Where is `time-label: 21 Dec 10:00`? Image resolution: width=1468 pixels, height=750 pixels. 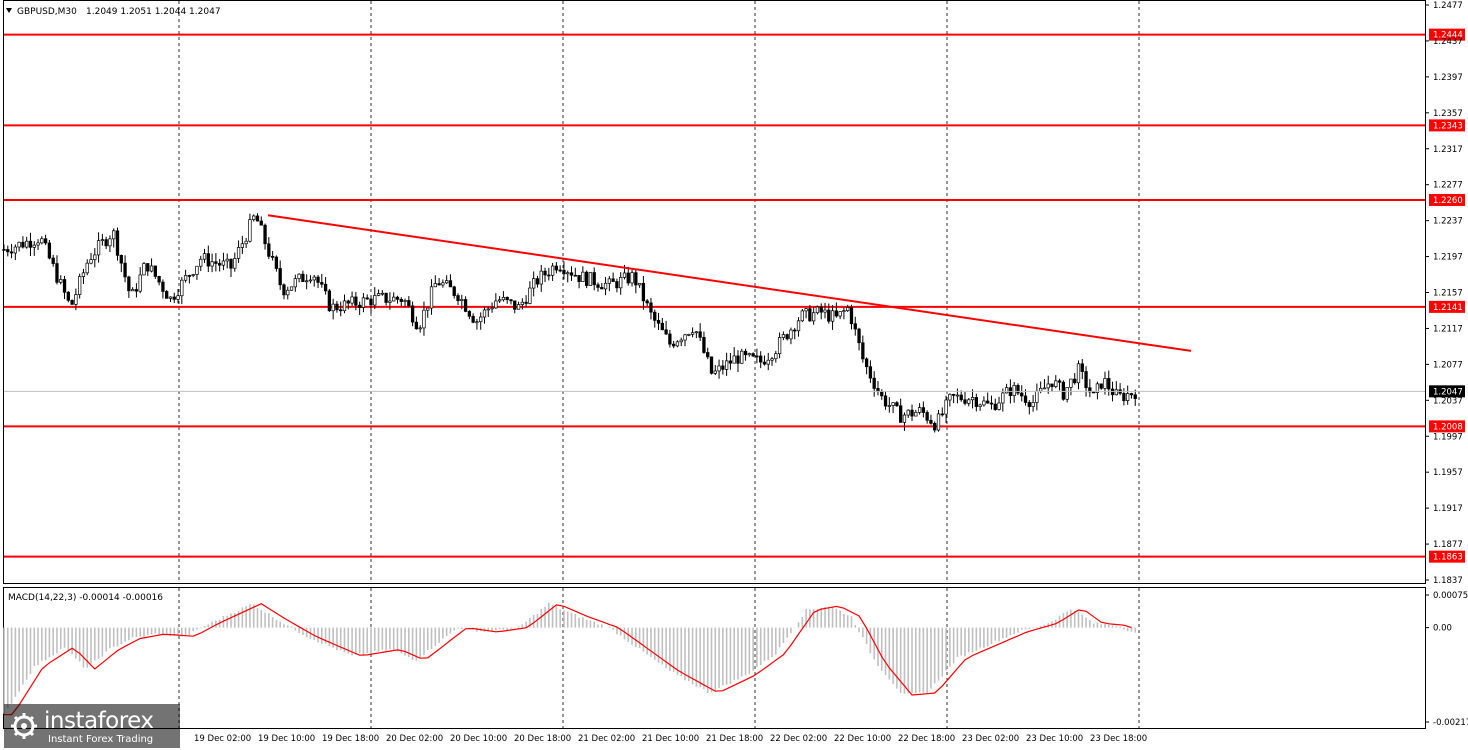 time-label: 21 Dec 10:00 is located at coordinates (670, 739).